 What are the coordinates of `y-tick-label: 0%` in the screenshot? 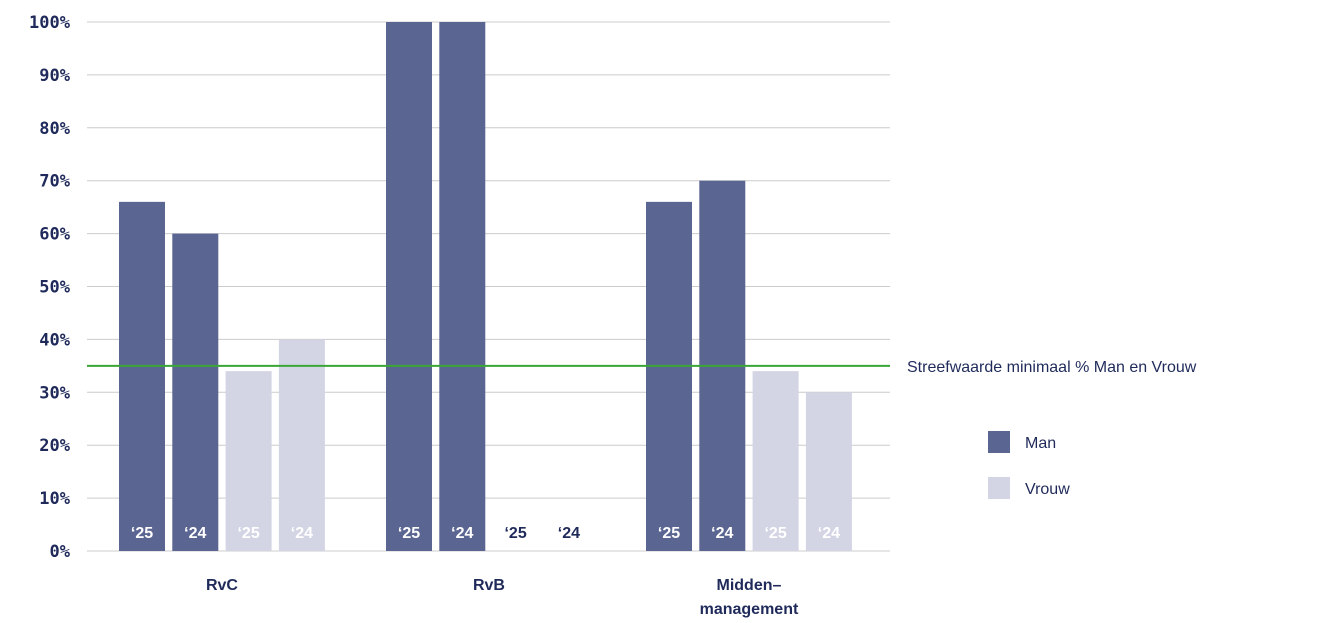 It's located at (60, 552).